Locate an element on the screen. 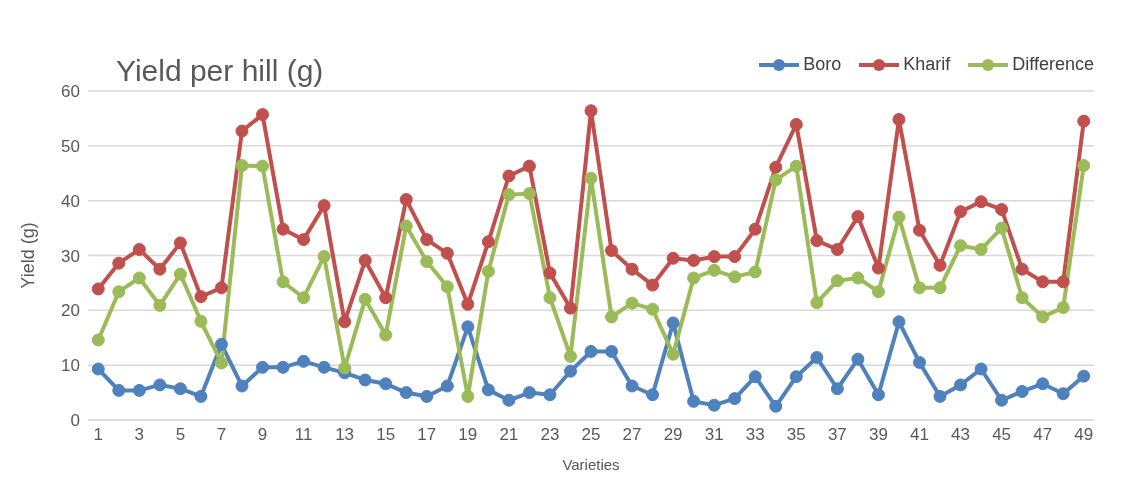 This screenshot has width=1132, height=488. x-tick-label: 21 is located at coordinates (509, 435).